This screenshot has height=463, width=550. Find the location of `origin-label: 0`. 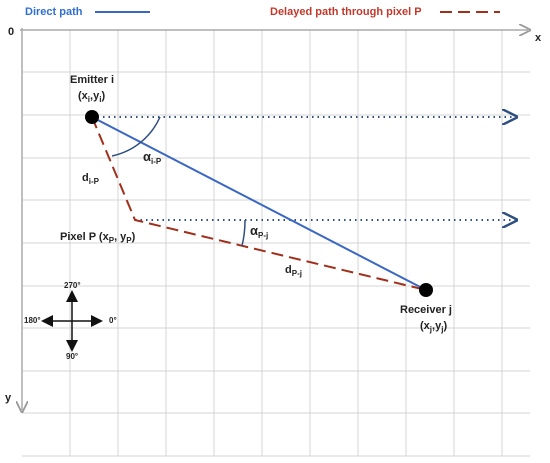

origin-label: 0 is located at coordinates (11, 32).